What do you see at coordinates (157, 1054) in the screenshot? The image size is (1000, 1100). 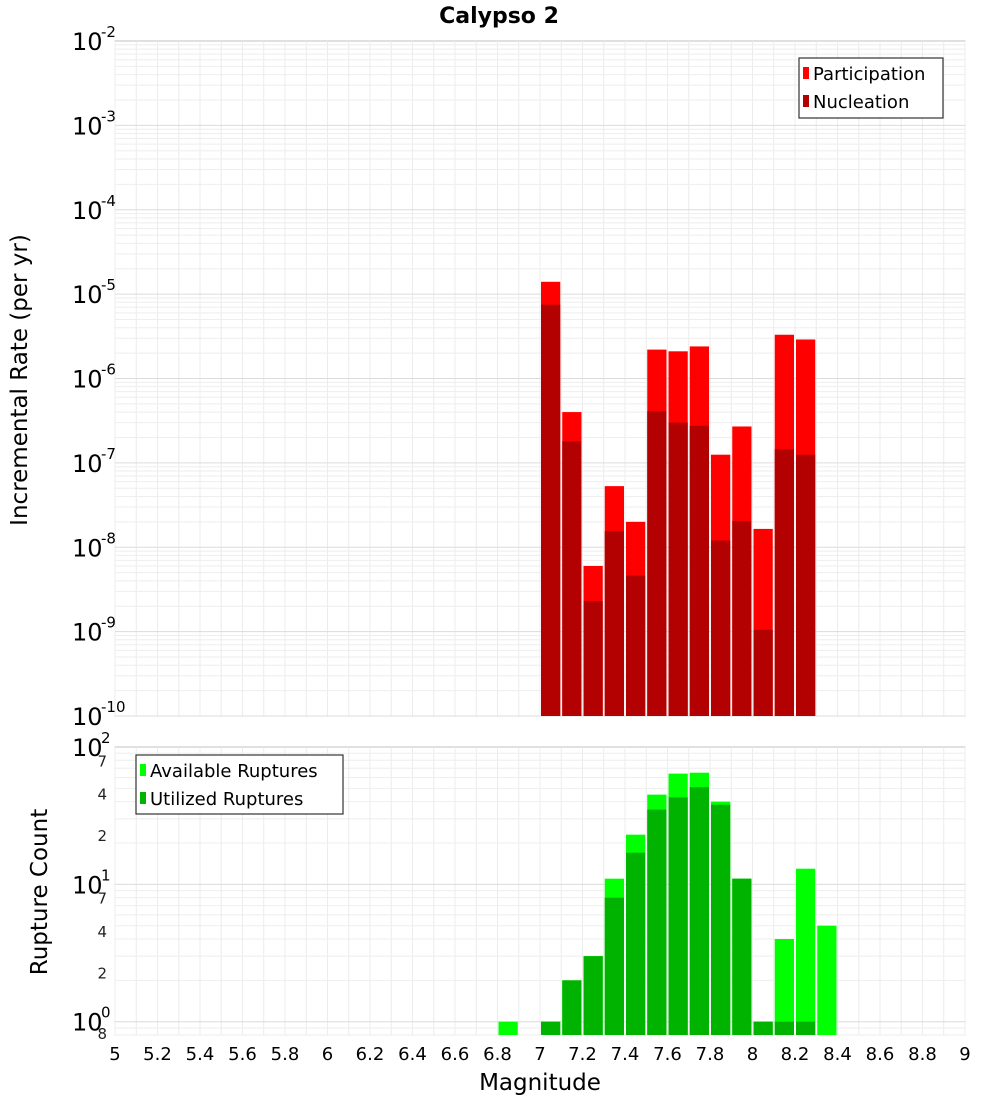 I see `x-tick-label: 5.2` at bounding box center [157, 1054].